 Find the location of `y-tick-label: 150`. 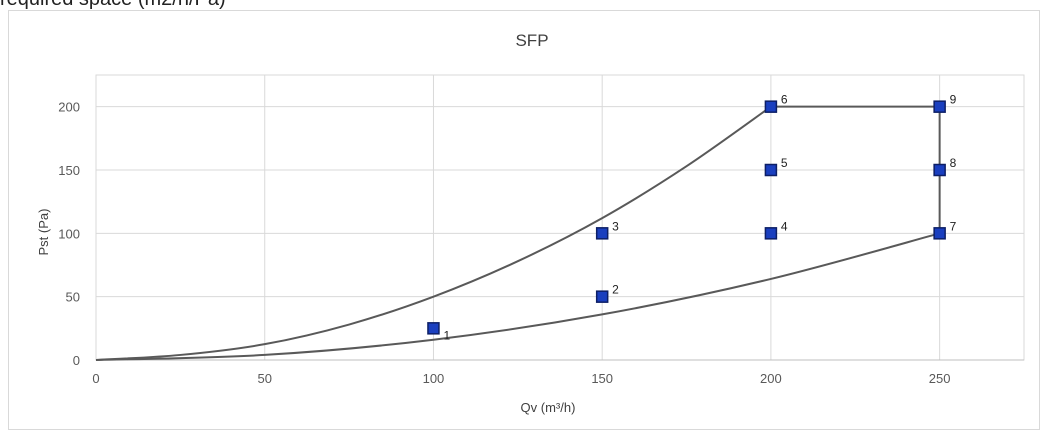

y-tick-label: 150 is located at coordinates (69, 170).